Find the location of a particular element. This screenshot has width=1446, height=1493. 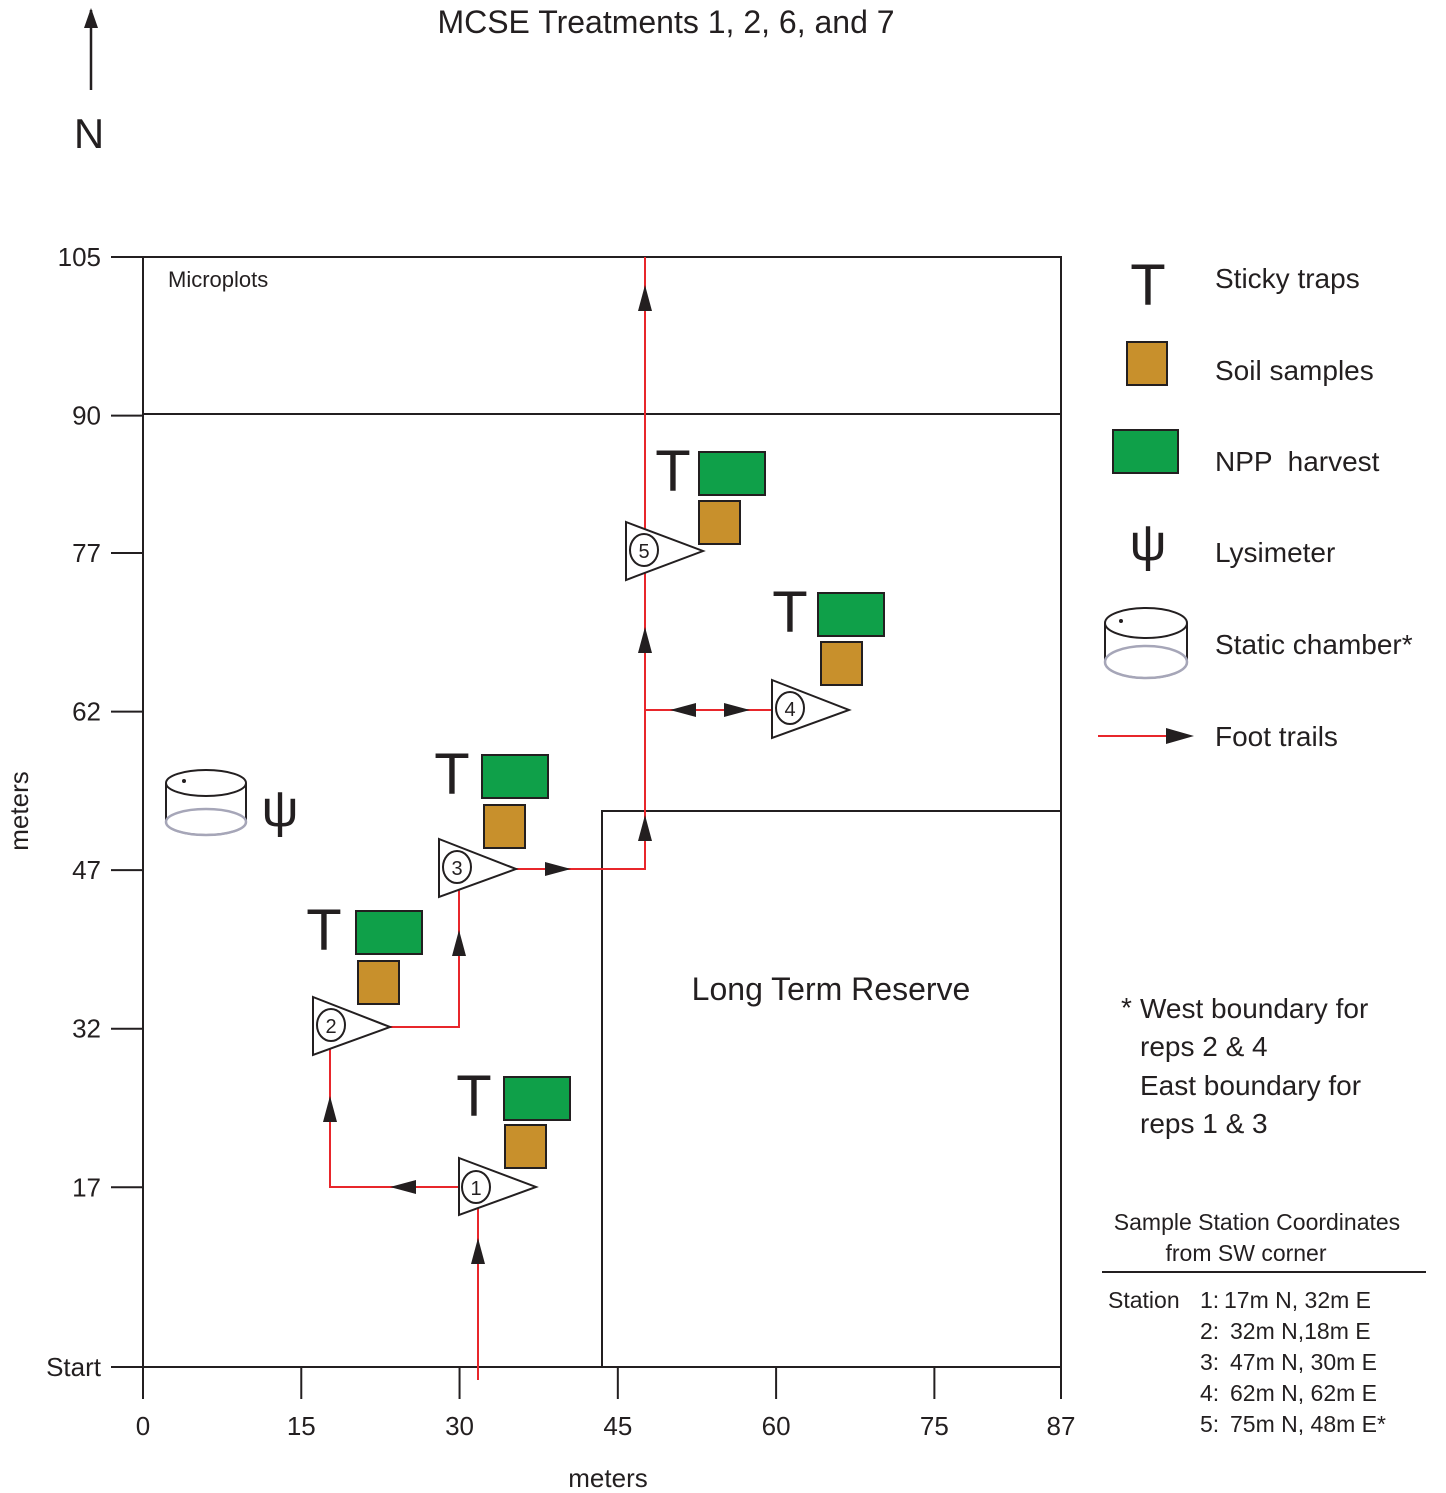

y-axis-tick-label: 17 is located at coordinates (86, 1187).